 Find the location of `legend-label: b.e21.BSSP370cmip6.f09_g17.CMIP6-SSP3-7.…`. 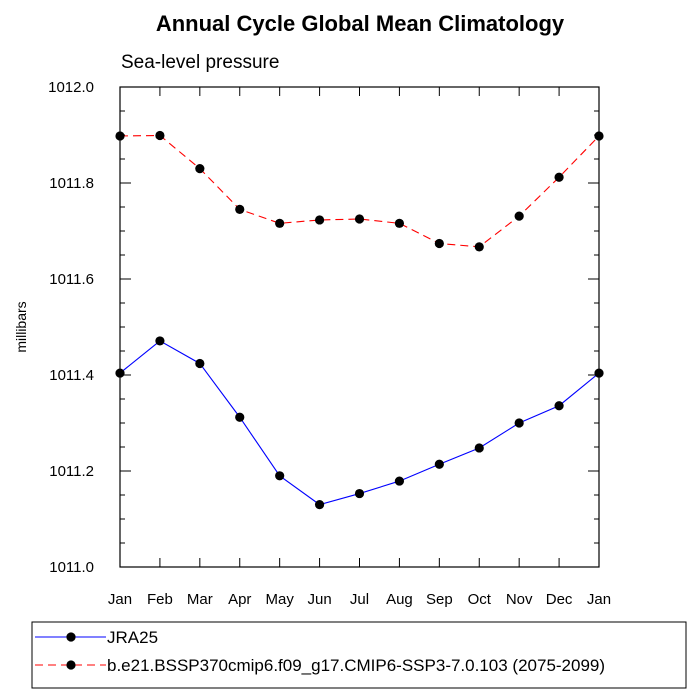

legend-label: b.e21.BSSP370cmip6.f09_g17.CMIP6-SSP3-7.… is located at coordinates (356, 665).